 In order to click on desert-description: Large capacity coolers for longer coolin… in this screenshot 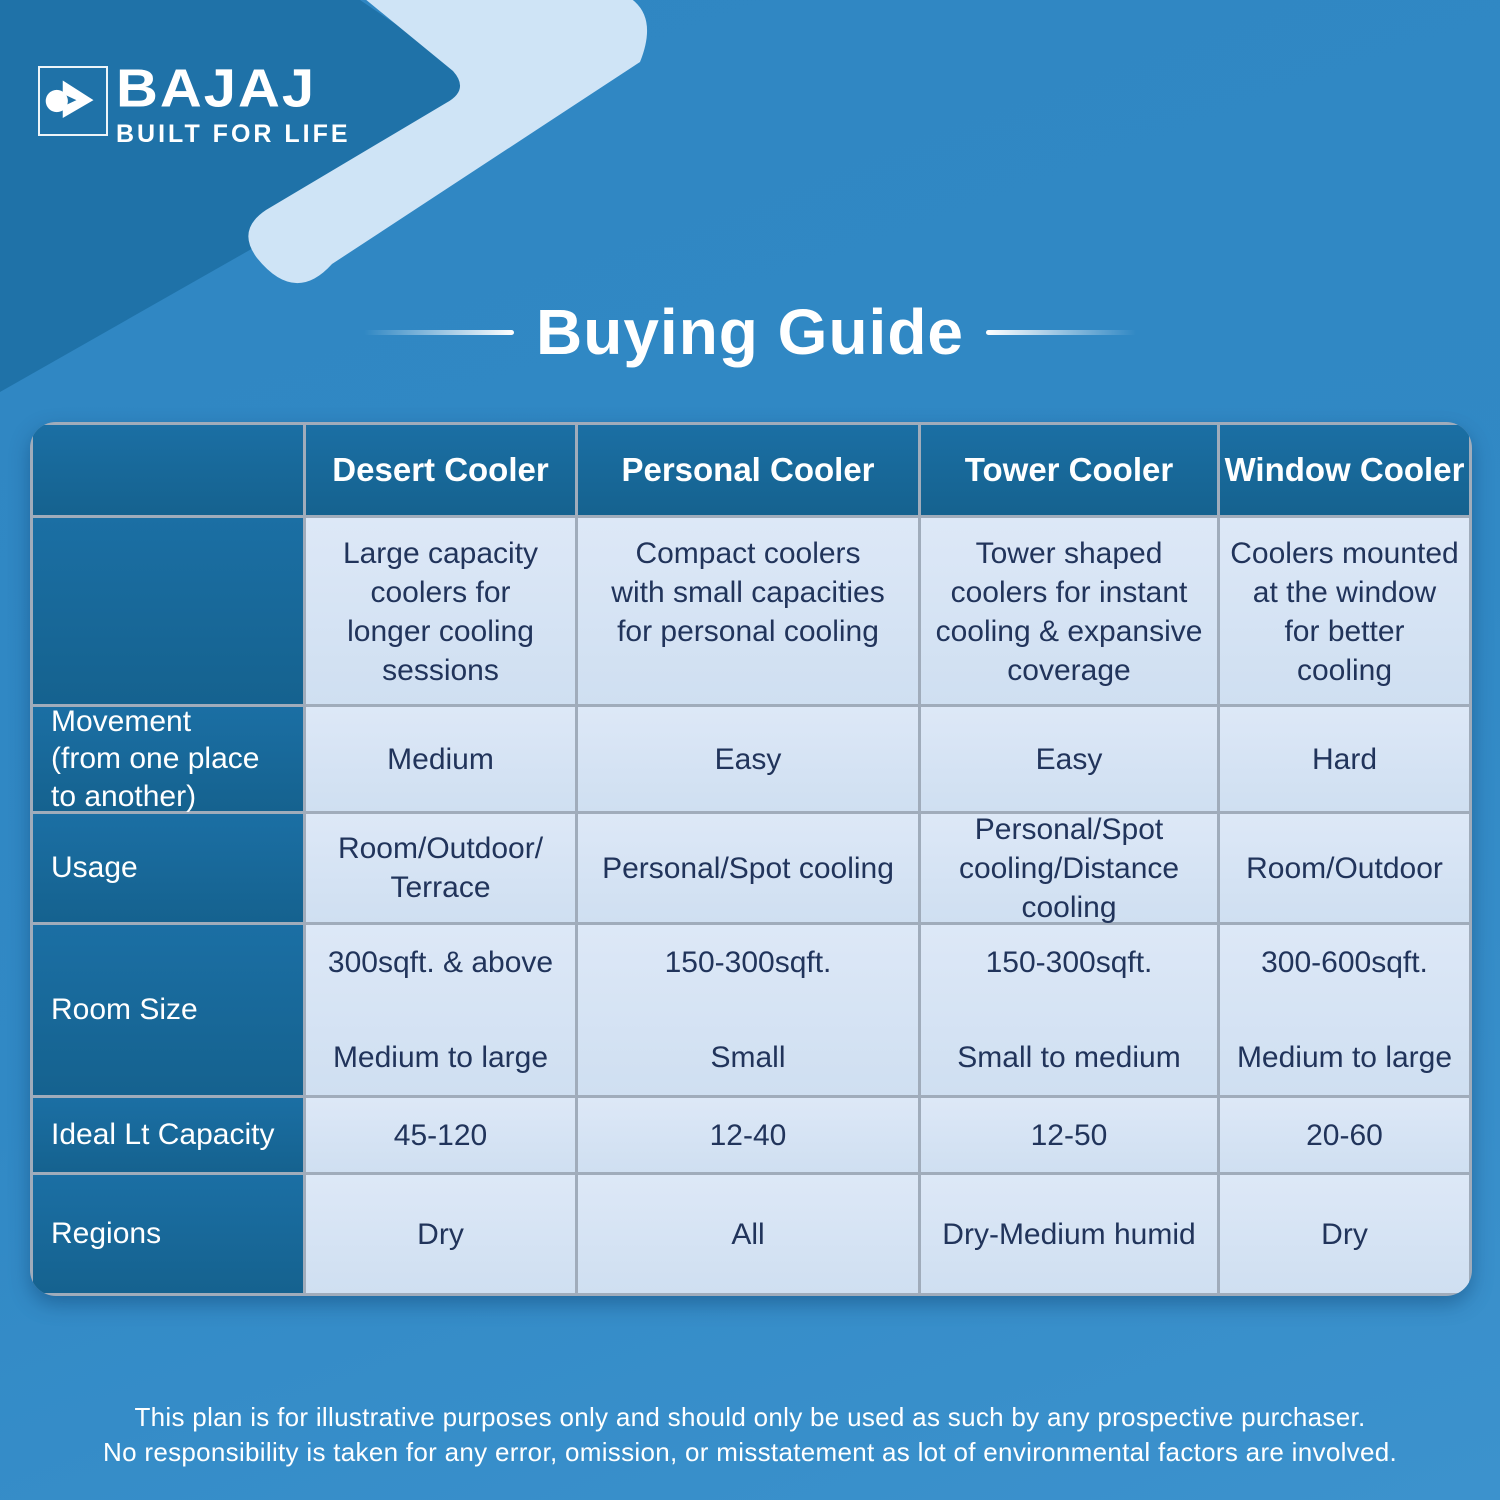, I will do `click(440, 611)`.